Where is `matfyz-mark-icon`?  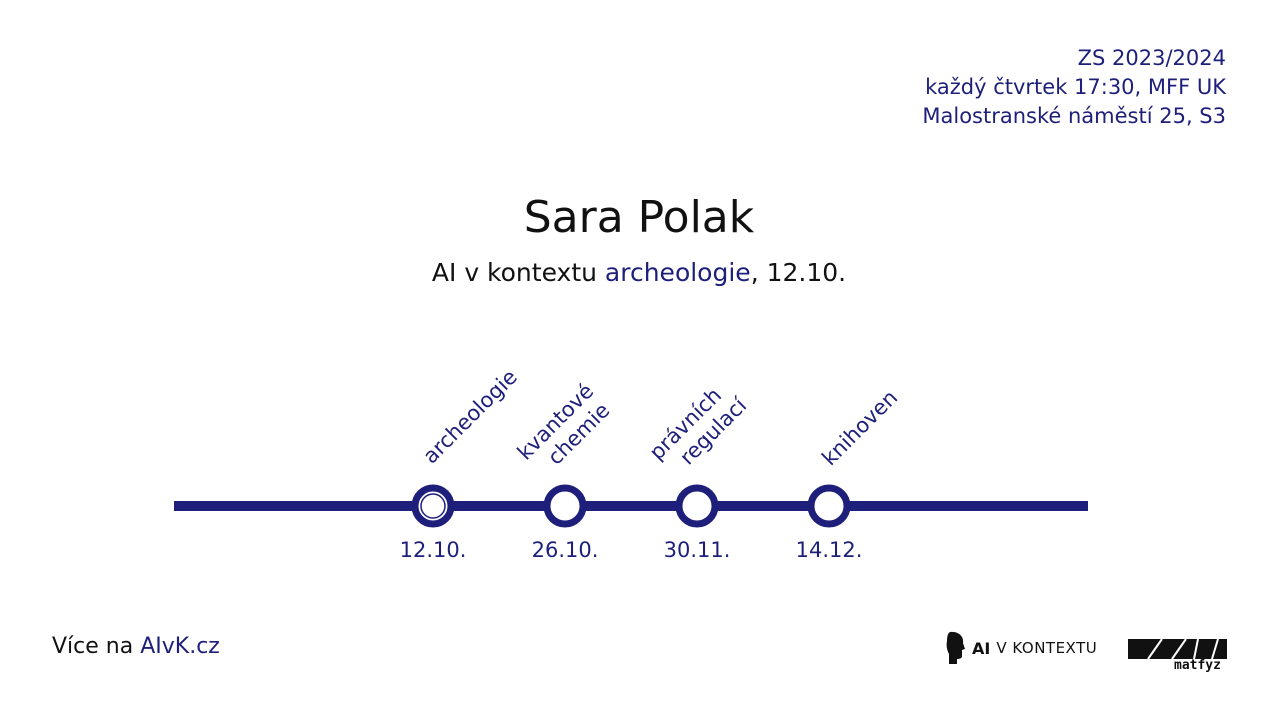
matfyz-mark-icon is located at coordinates (1177, 649).